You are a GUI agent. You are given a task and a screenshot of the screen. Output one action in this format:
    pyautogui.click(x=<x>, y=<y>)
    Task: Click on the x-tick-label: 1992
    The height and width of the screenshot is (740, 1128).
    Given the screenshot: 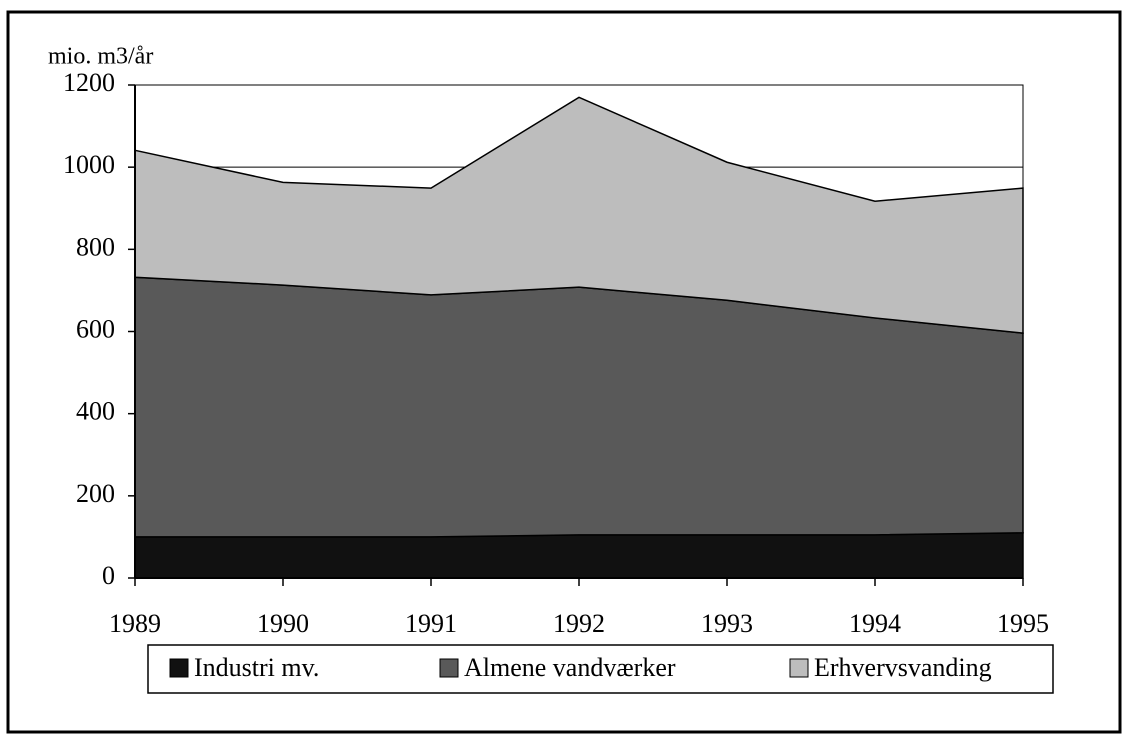 What is the action you would take?
    pyautogui.click(x=579, y=623)
    